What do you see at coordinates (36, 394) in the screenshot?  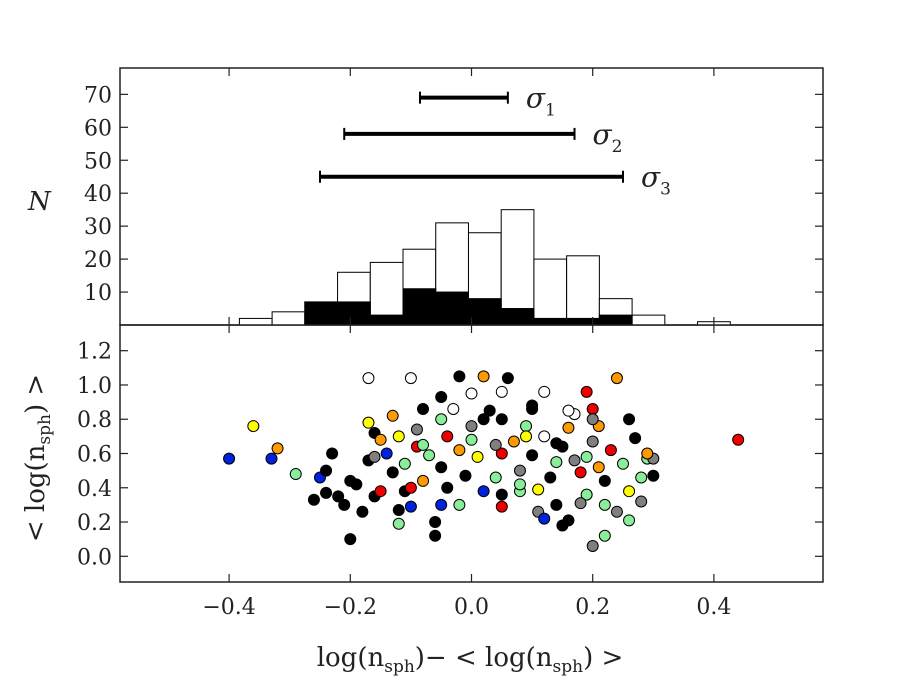 I see `scatter-y-label-suffix: ) >` at bounding box center [36, 394].